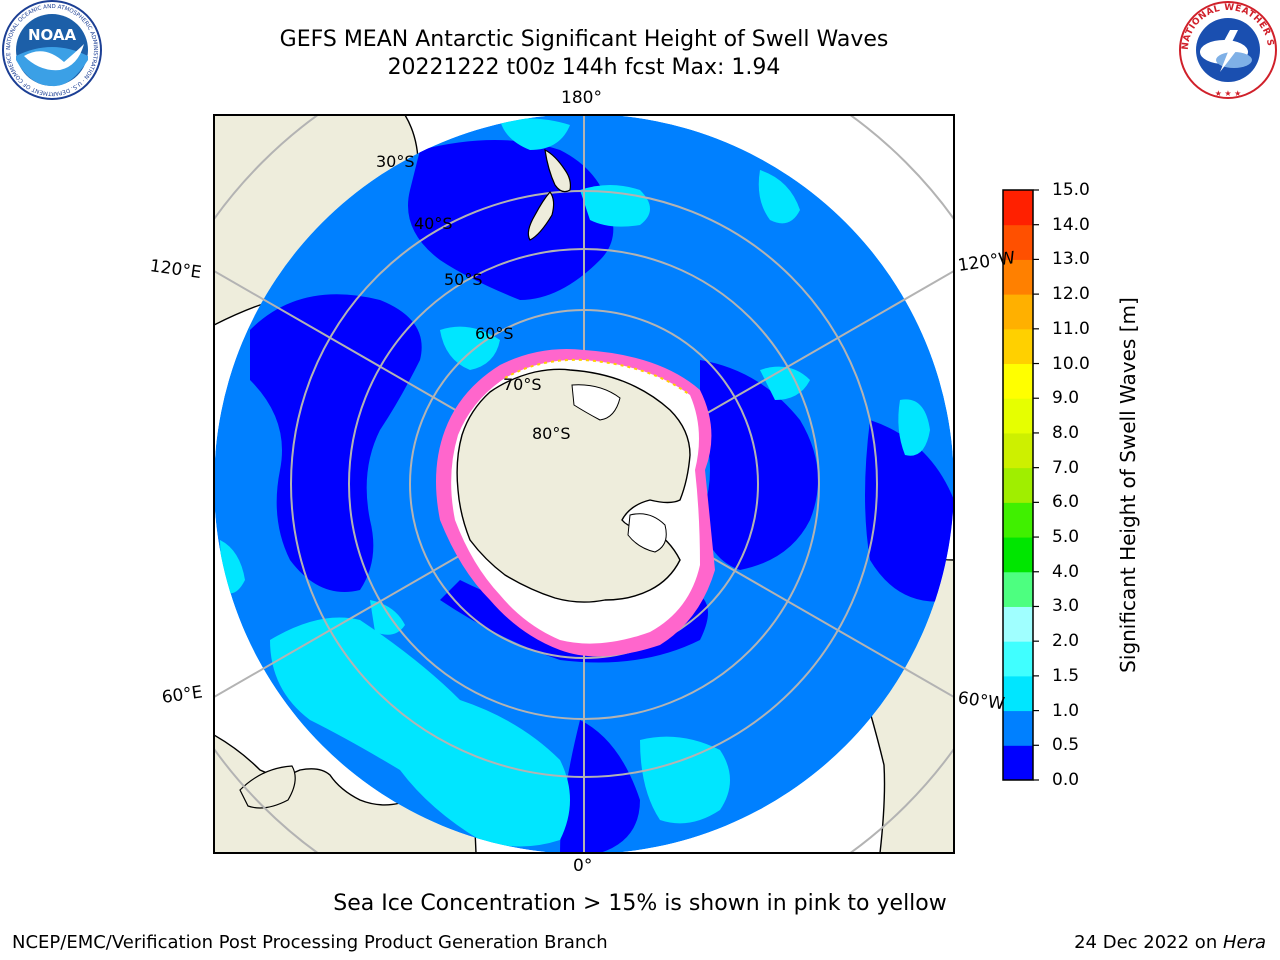 The width and height of the screenshot is (1280, 960). What do you see at coordinates (1071, 363) in the screenshot?
I see `colorbar-tick-label: 10.0` at bounding box center [1071, 363].